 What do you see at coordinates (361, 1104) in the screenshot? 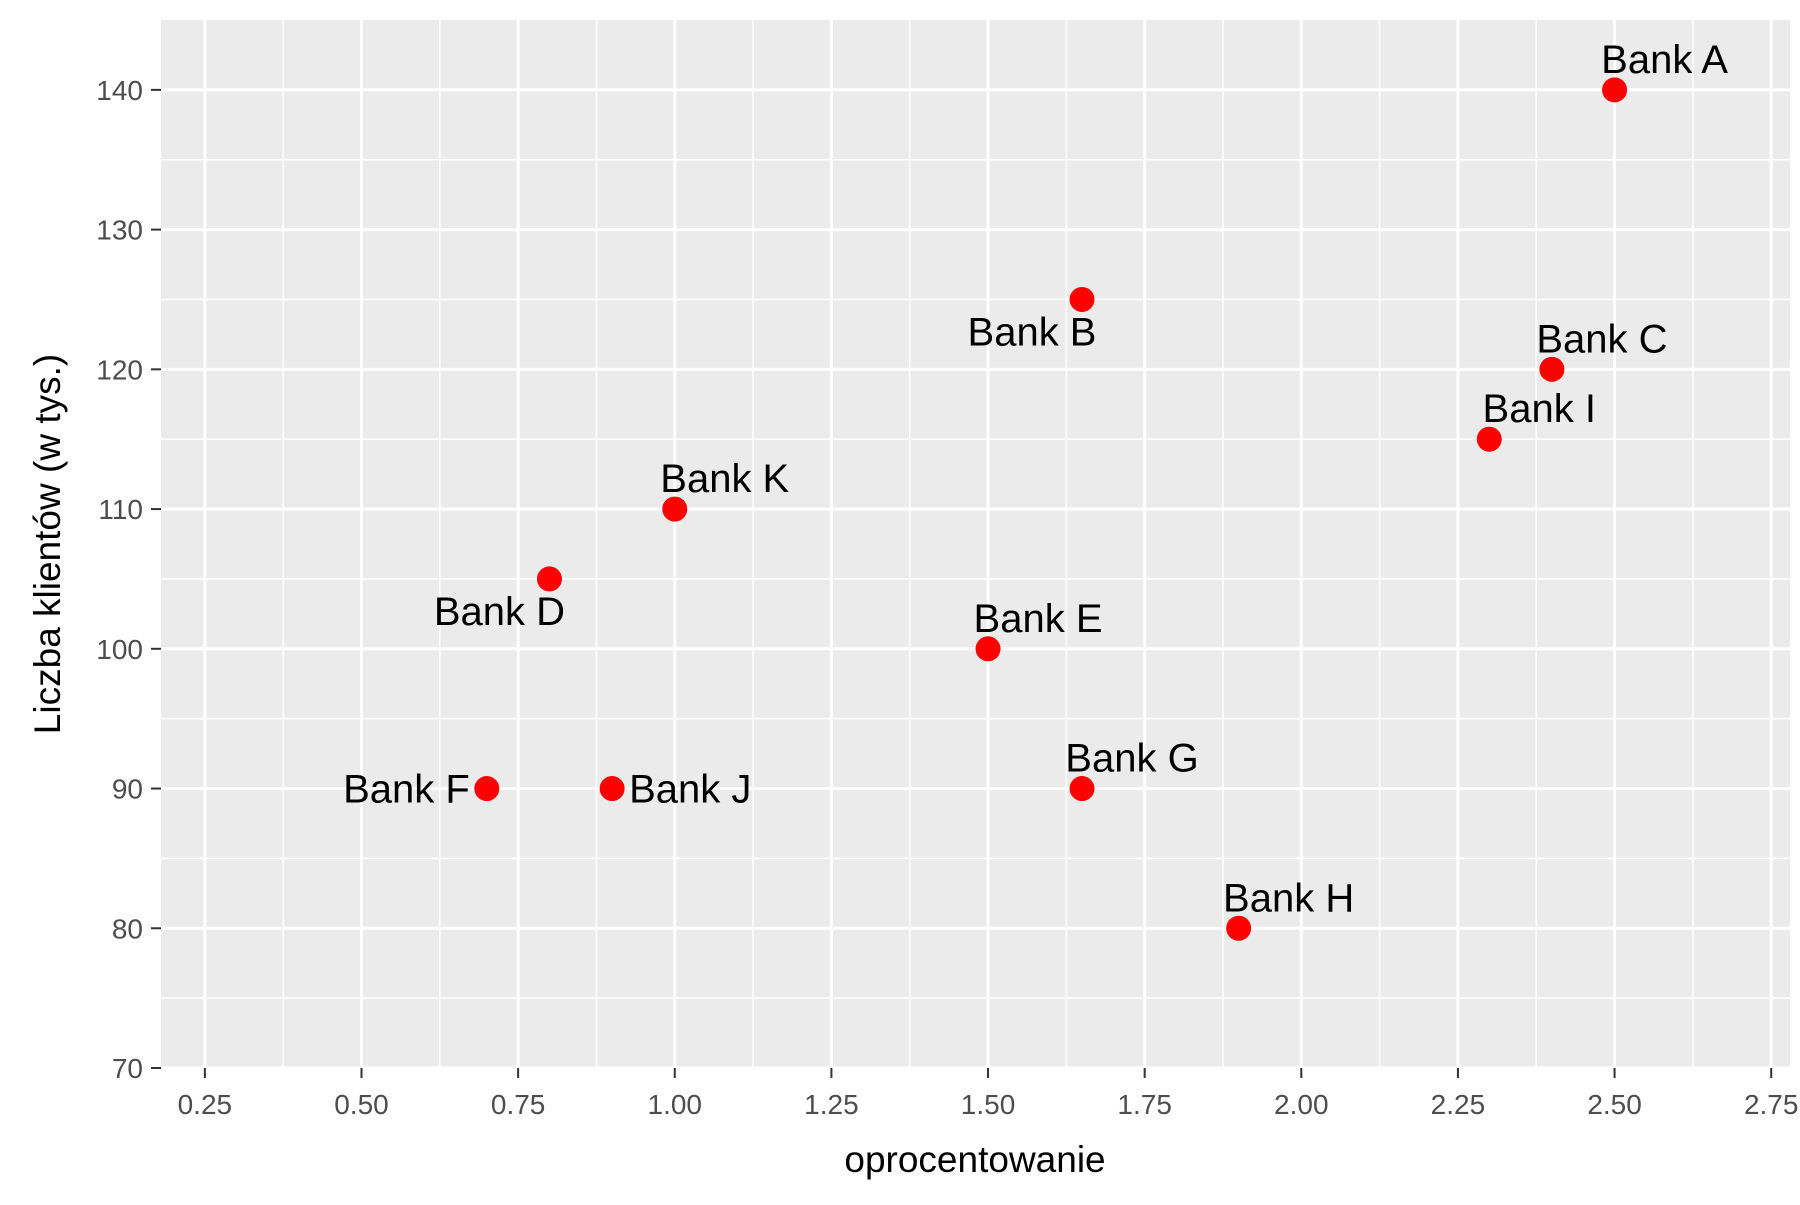
I see `x-tick-label-2: 0.50` at bounding box center [361, 1104].